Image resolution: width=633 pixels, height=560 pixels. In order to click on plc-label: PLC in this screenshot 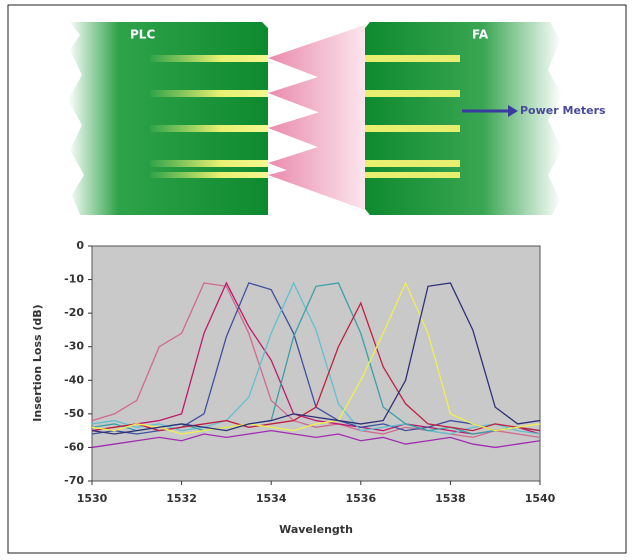, I will do `click(142, 35)`.